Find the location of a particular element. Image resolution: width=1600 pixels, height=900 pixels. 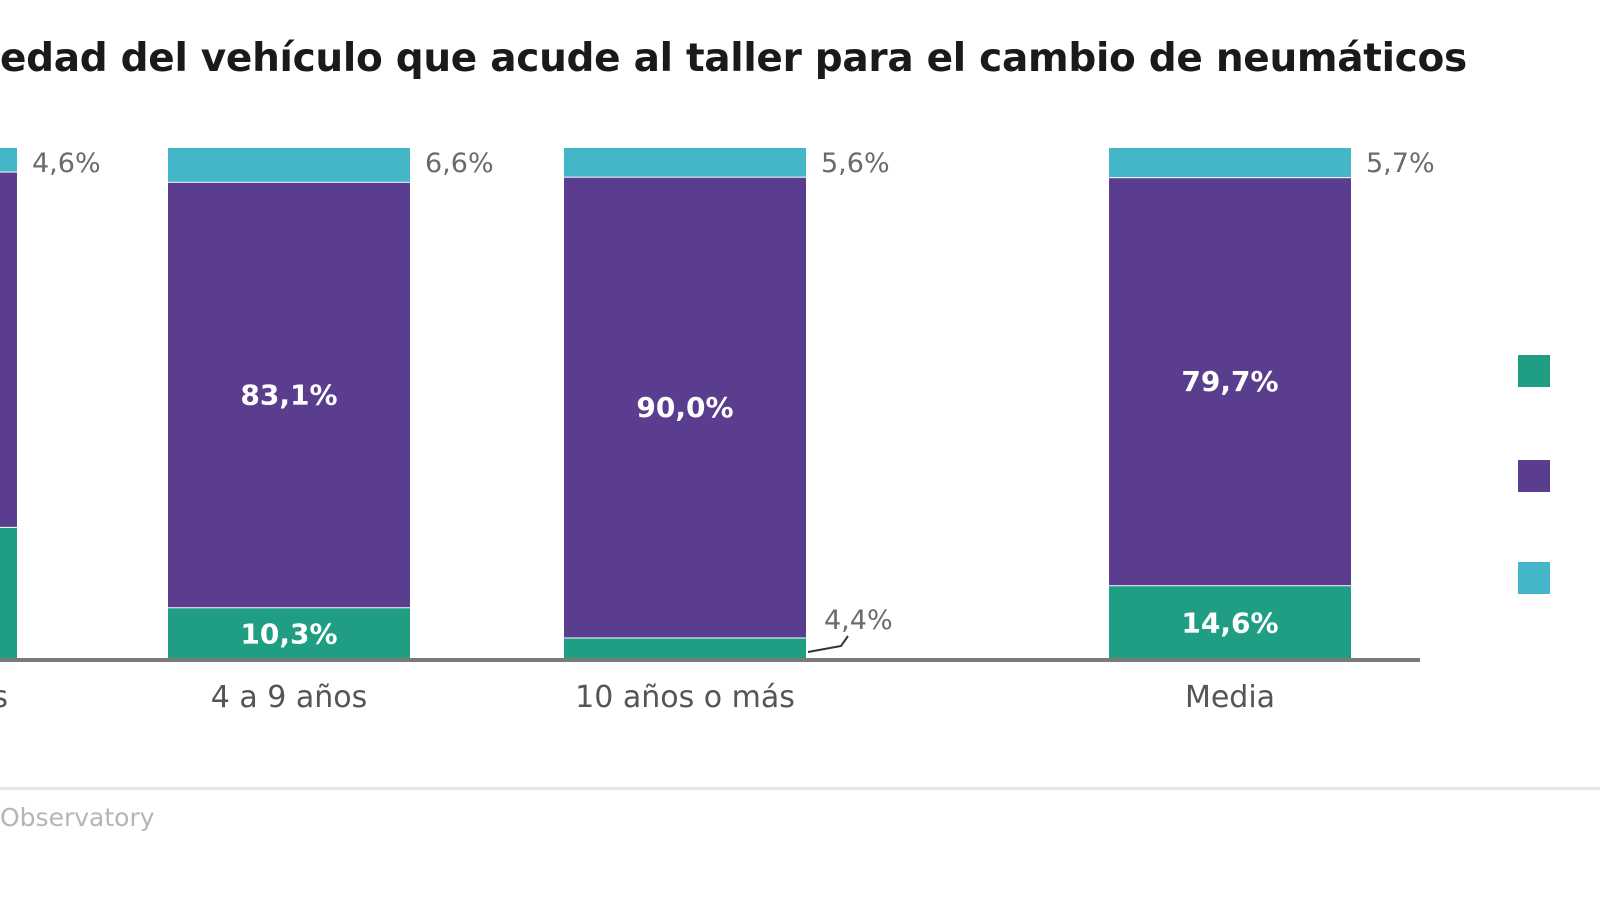

value-label-2-1: 90,0% is located at coordinates (684, 407).